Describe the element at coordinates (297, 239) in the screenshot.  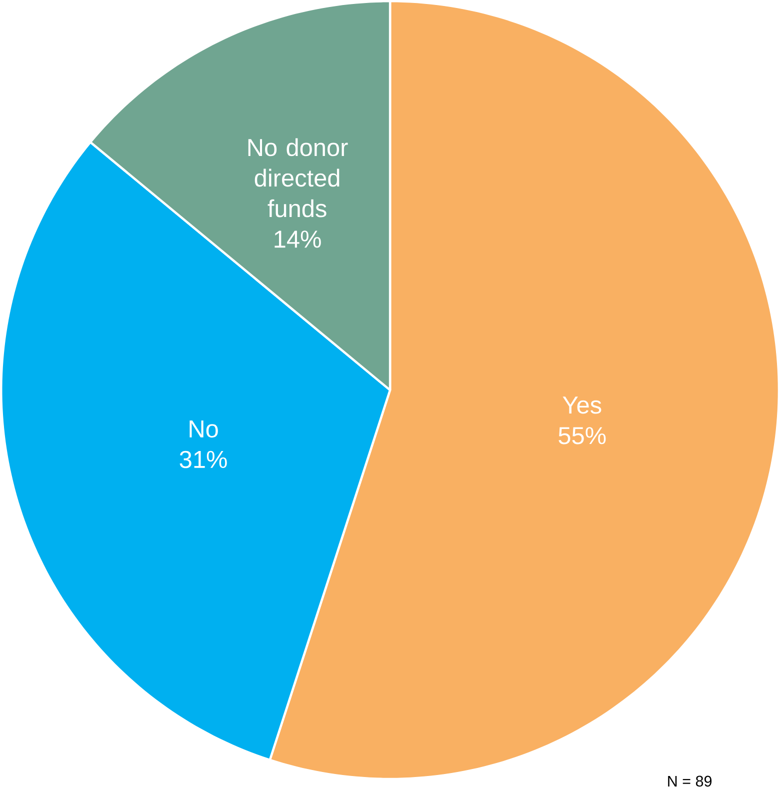
I see `data-label: 14%` at that location.